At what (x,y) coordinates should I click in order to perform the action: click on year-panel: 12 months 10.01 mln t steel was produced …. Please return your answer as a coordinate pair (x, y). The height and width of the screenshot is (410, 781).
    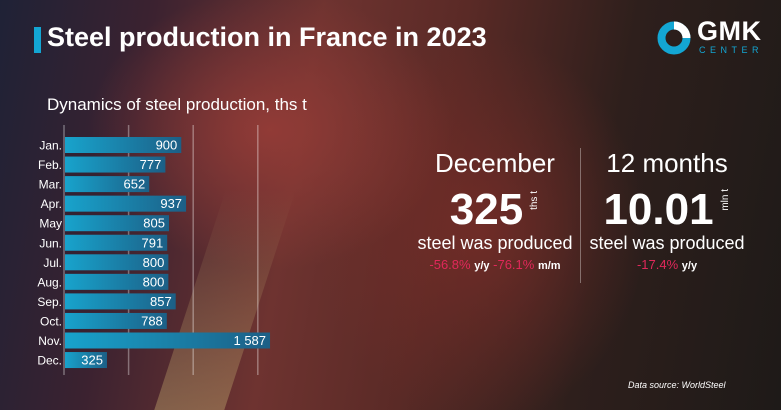
    Looking at the image, I should click on (667, 210).